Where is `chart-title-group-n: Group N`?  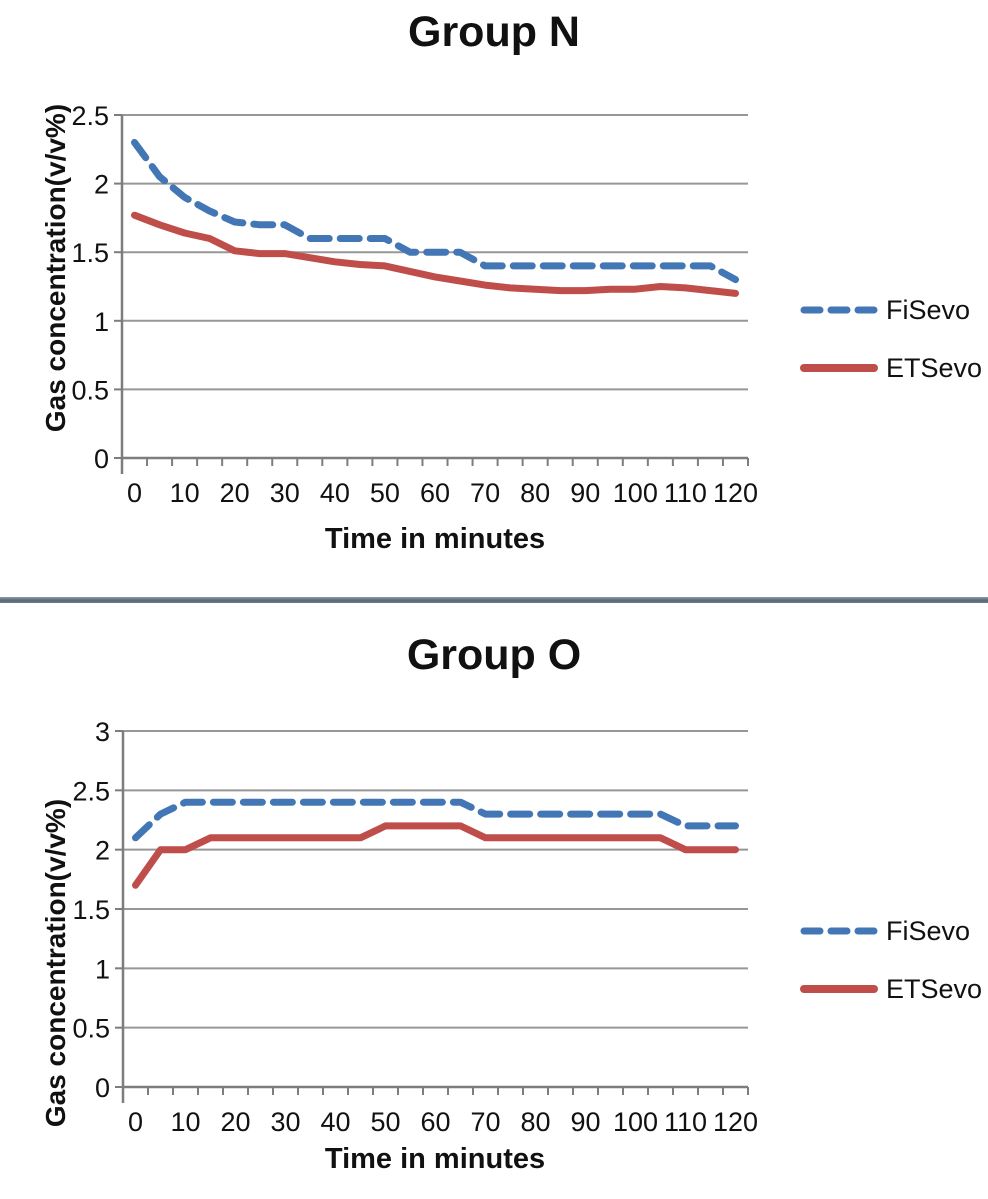
chart-title-group-n: Group N is located at coordinates (494, 32).